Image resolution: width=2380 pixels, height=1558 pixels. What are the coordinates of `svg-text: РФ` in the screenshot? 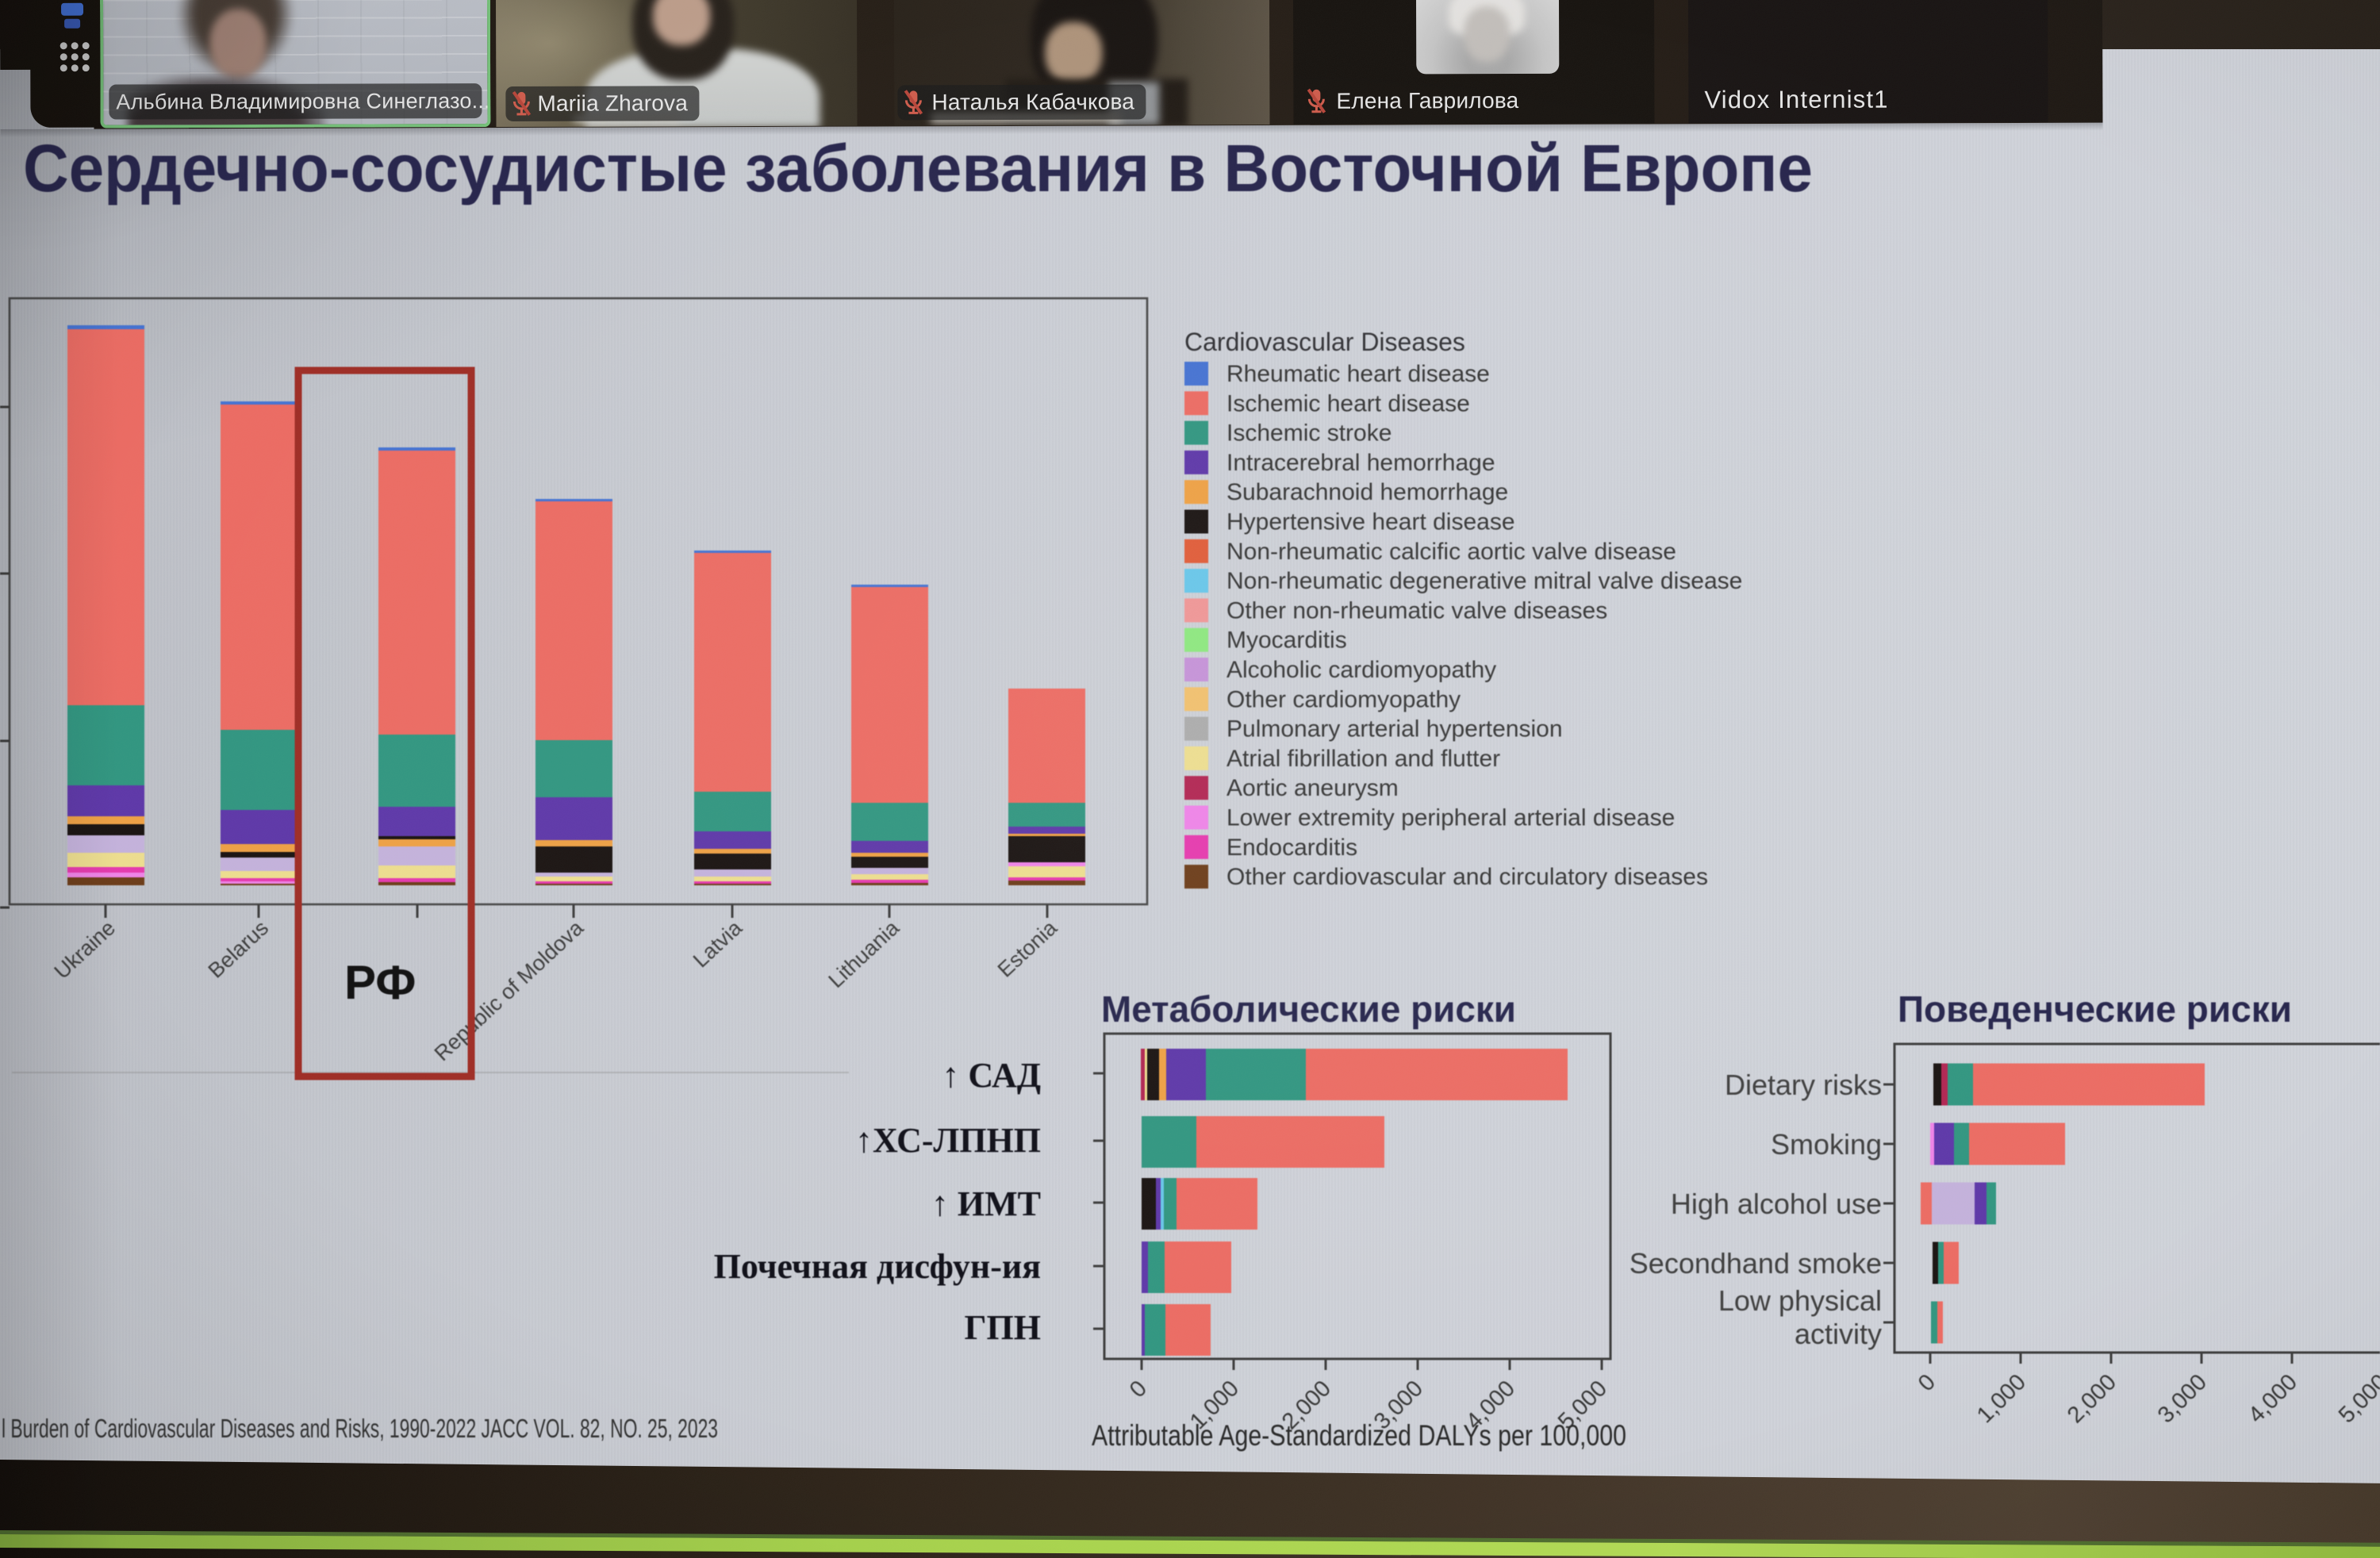 It's located at (380, 982).